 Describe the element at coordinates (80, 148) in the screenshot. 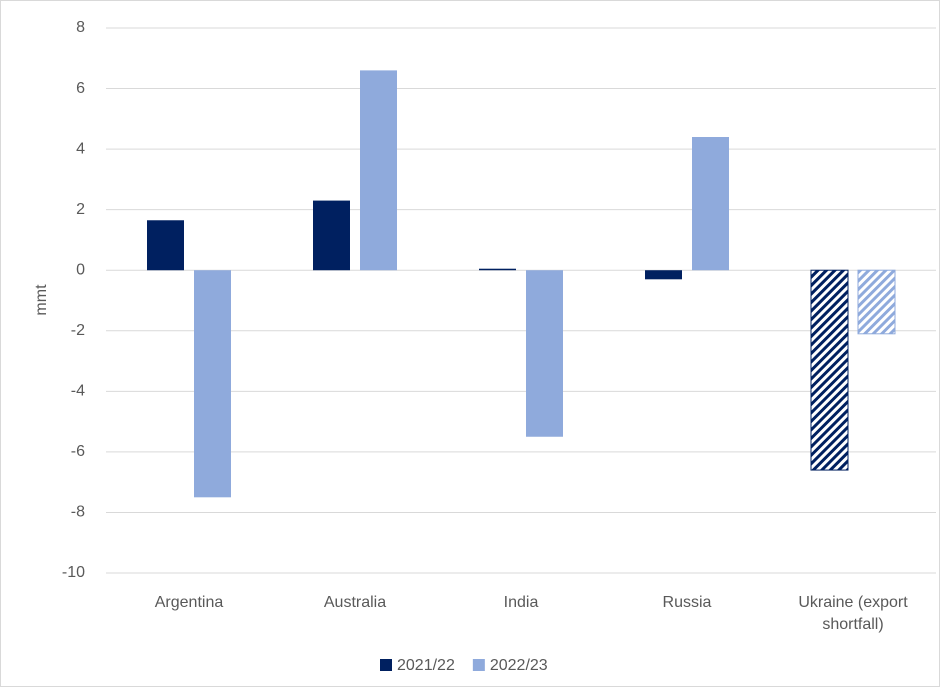

I see `y-tick-label: 4` at that location.